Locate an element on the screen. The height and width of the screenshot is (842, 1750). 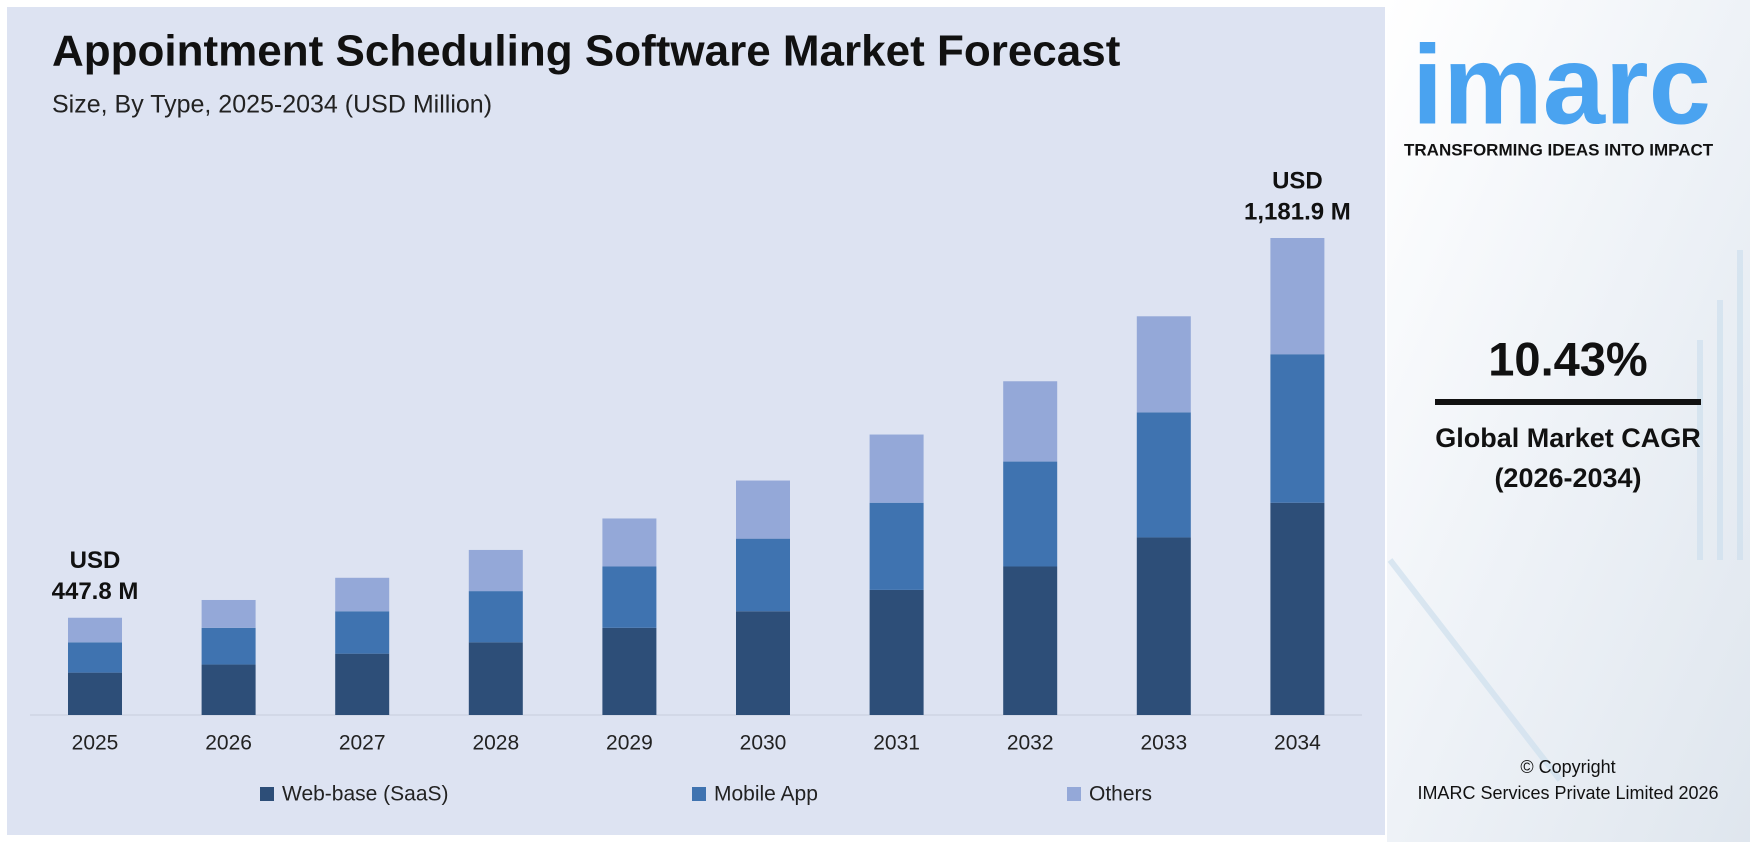
sidebar-decoration is located at coordinates (1565, 516).